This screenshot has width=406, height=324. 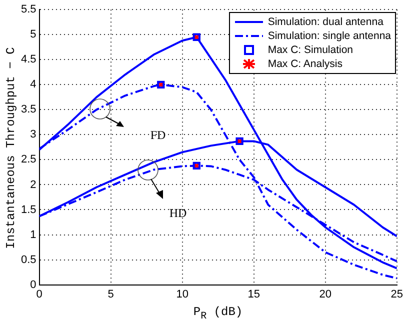 I want to click on annotation: HD, so click(x=178, y=213).